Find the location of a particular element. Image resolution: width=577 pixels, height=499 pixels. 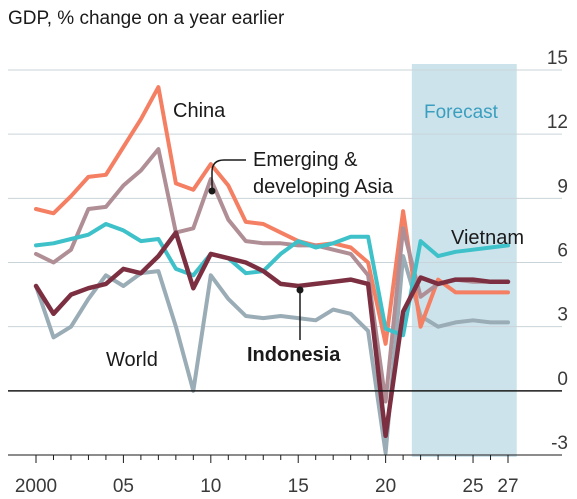

y-tick-label: 0 is located at coordinates (562, 379).